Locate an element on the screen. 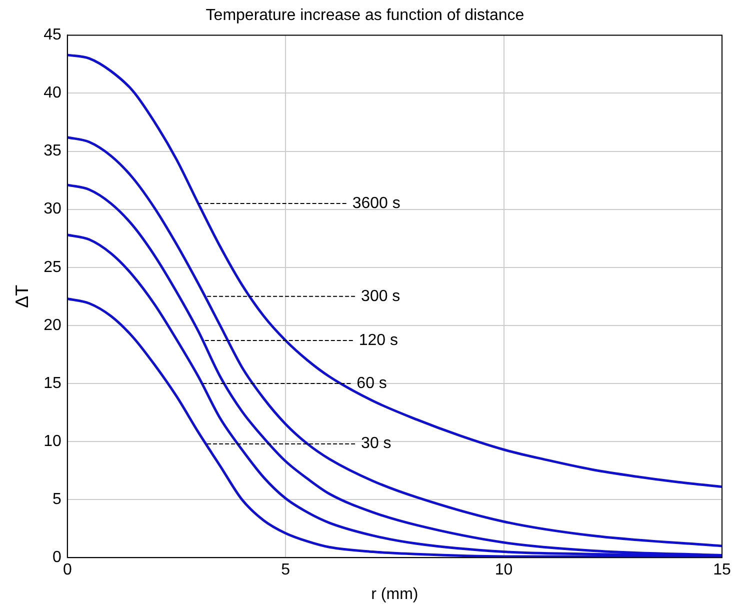 This screenshot has width=734, height=612. y-tick-label: 15 is located at coordinates (53, 383).